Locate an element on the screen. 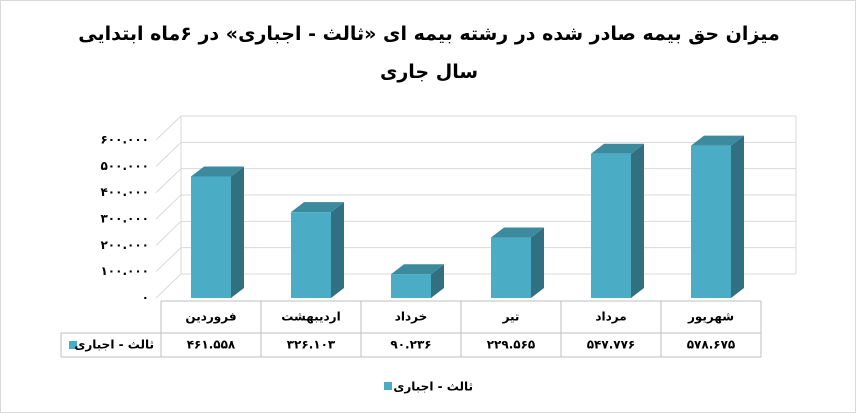 Image resolution: width=856 pixels, height=413 pixels. table-value: ۲۲۹.۵۶۵ is located at coordinates (511, 345).